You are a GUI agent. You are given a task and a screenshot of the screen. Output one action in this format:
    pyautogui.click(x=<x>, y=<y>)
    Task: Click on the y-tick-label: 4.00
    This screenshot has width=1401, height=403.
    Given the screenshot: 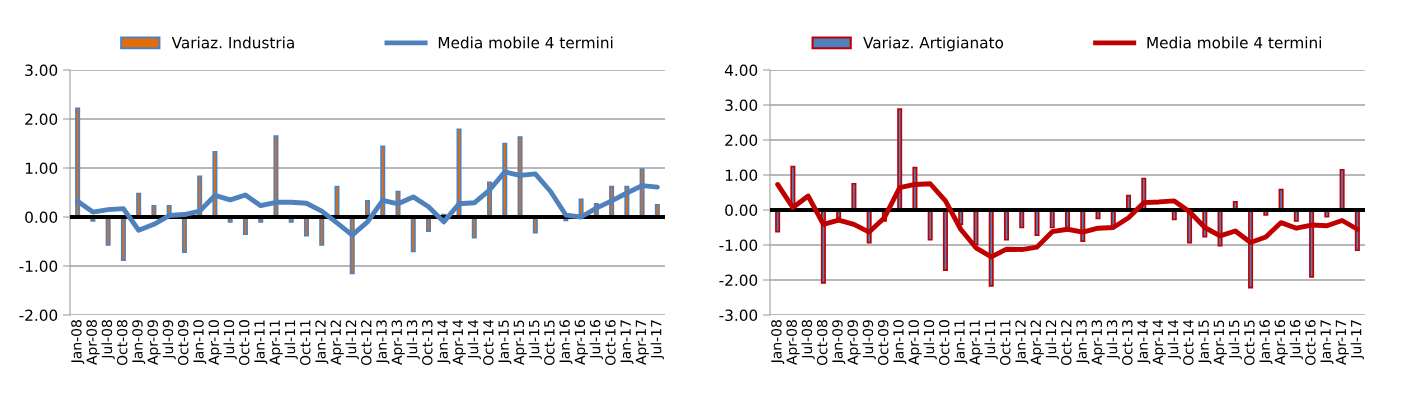 What is the action you would take?
    pyautogui.click(x=741, y=70)
    